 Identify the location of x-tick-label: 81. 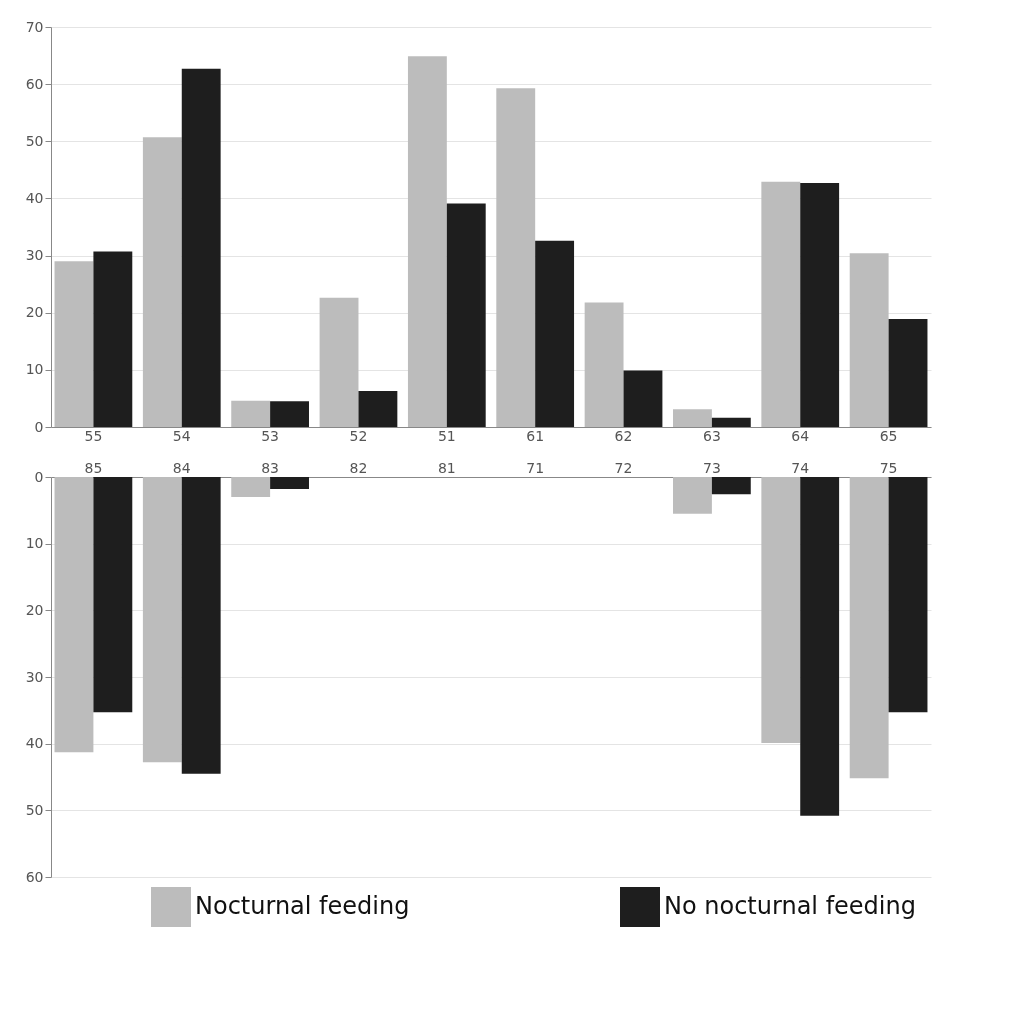
(446, 467).